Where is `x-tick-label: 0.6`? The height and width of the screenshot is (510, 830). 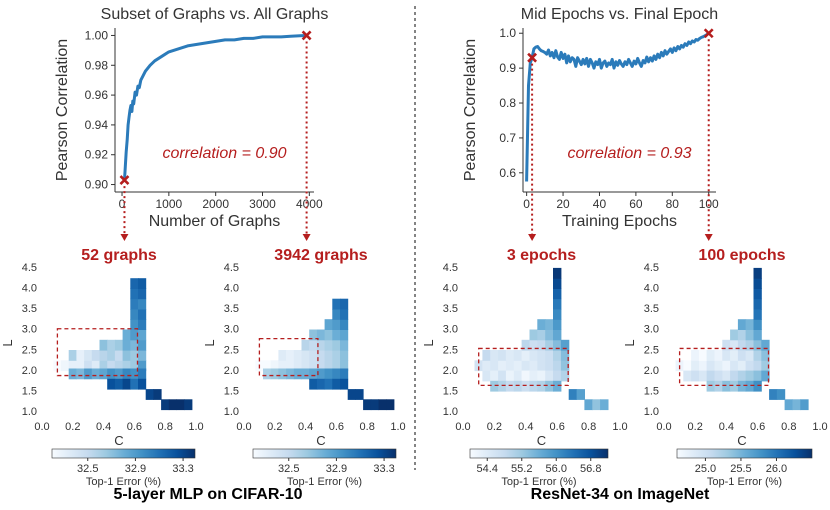 x-tick-label: 0.6 is located at coordinates (757, 427).